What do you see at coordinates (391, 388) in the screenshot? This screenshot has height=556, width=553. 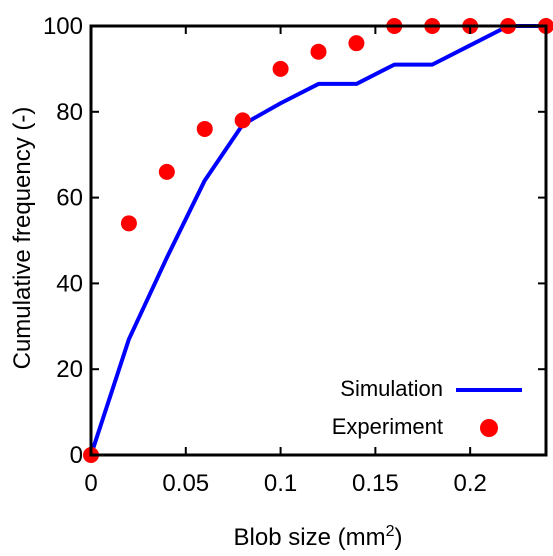 I see `legend-label-simulation: Simulation` at bounding box center [391, 388].